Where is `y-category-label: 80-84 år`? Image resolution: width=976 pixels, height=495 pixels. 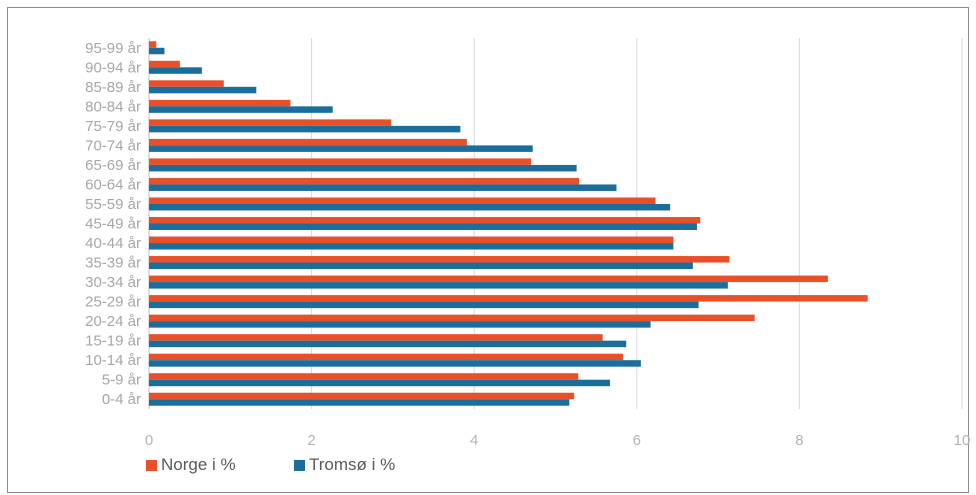 y-category-label: 80-84 år is located at coordinates (113, 106).